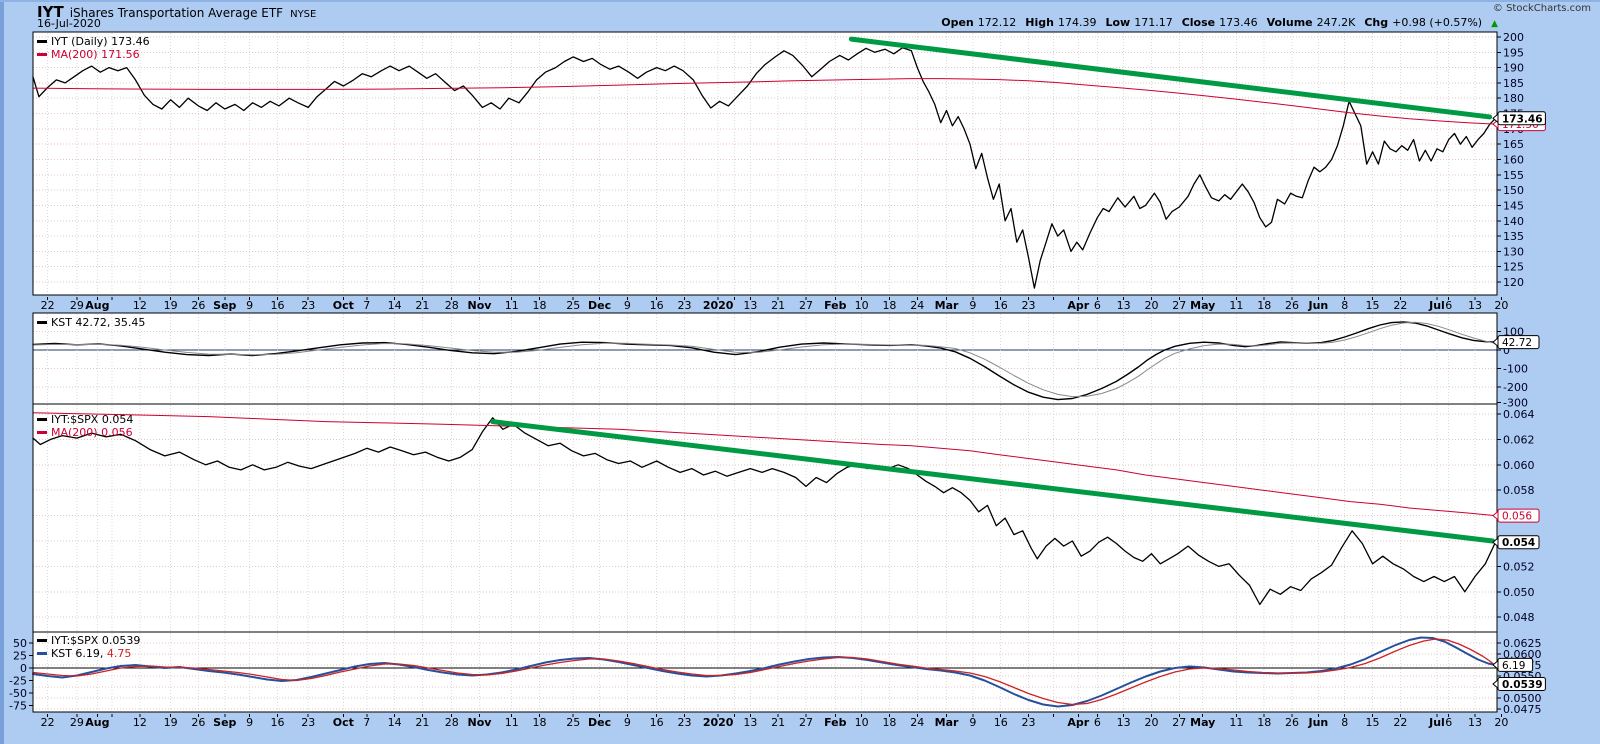 This screenshot has width=1600, height=744. I want to click on legend-line: KST 42.72, 35.45, so click(91, 322).